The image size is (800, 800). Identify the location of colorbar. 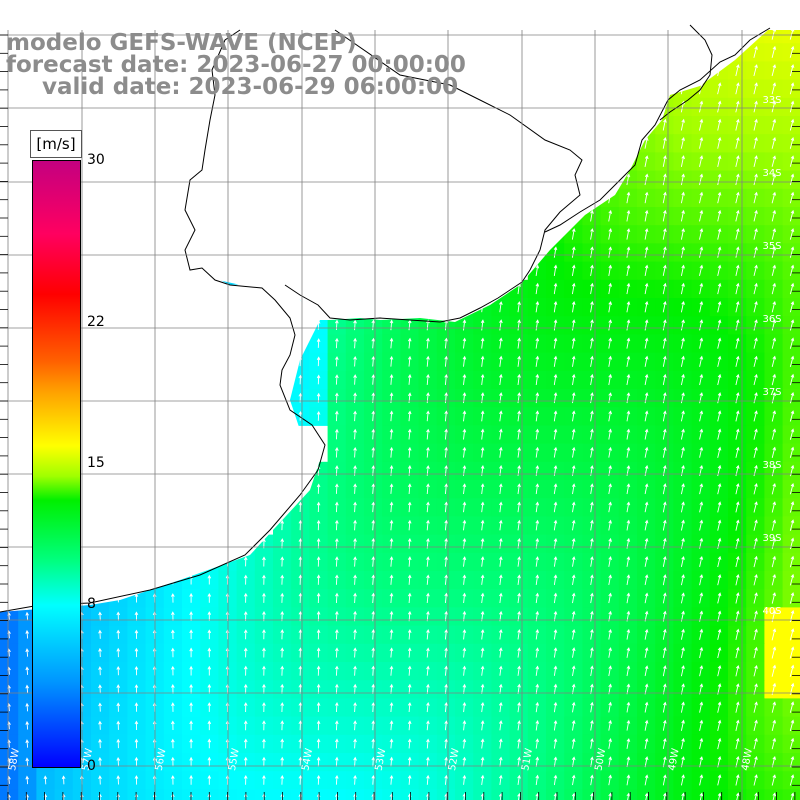
(56, 464).